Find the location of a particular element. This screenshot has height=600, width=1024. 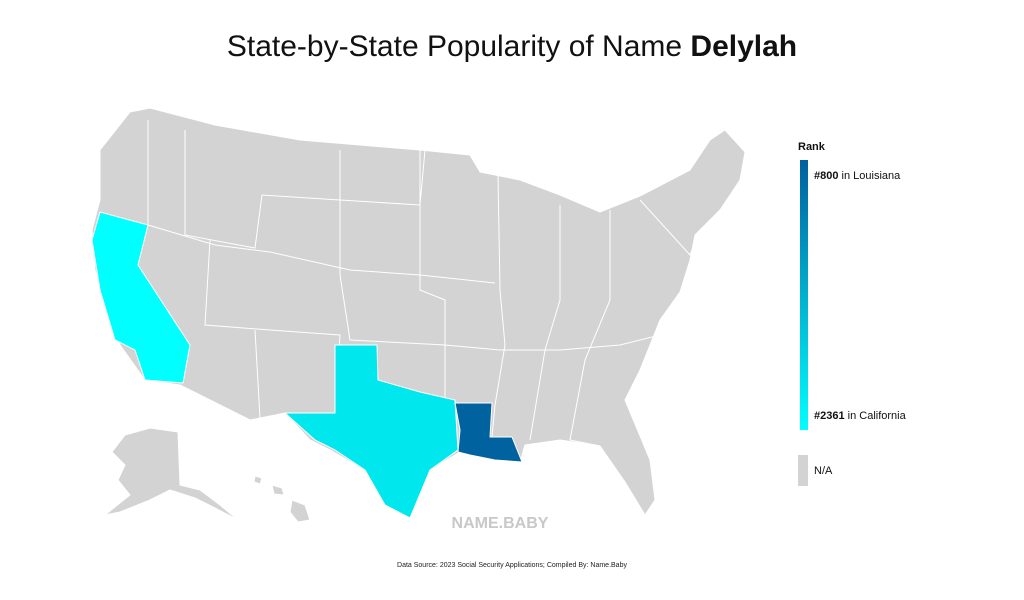

watermark: NAME.BABY is located at coordinates (500, 523).